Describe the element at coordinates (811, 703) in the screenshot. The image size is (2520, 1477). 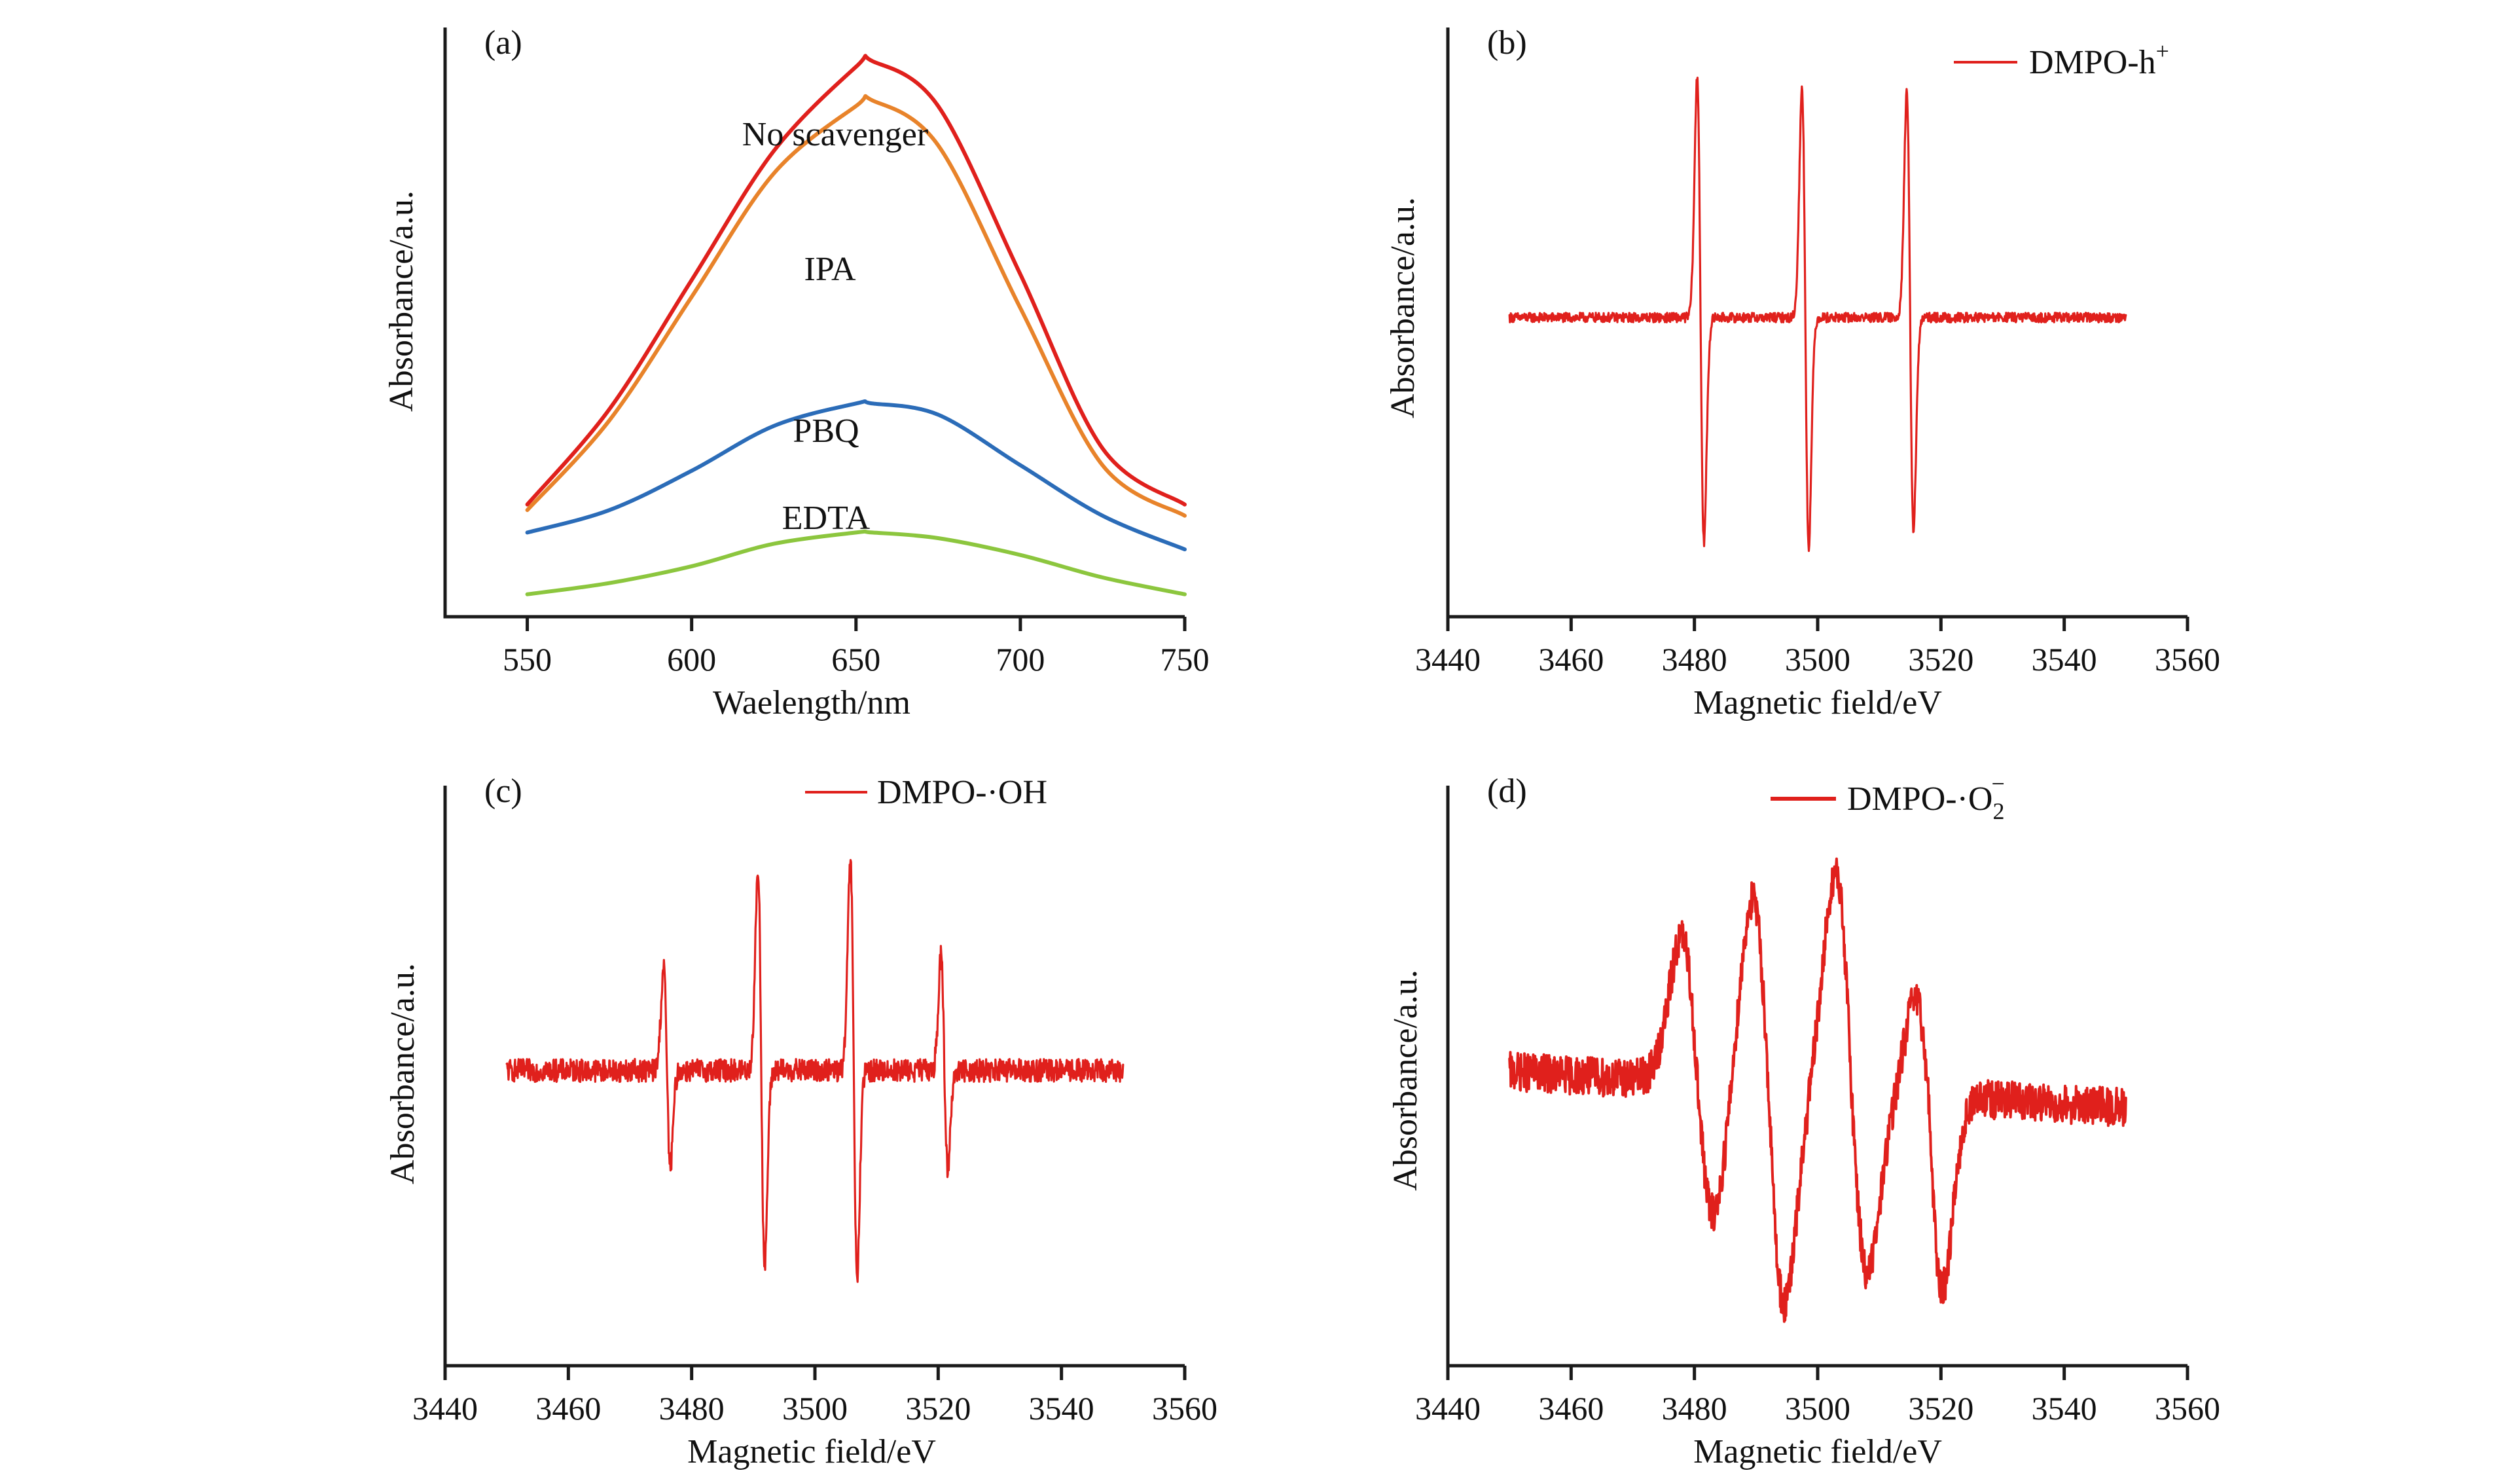
I see `panel-a-x-axis-title: Waelength/nm` at that location.